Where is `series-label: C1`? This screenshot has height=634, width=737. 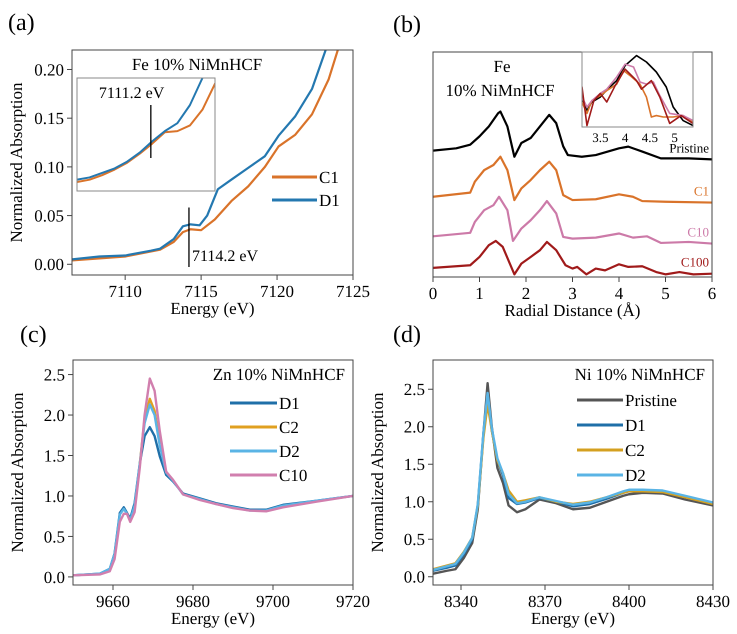 series-label: C1 is located at coordinates (701, 191).